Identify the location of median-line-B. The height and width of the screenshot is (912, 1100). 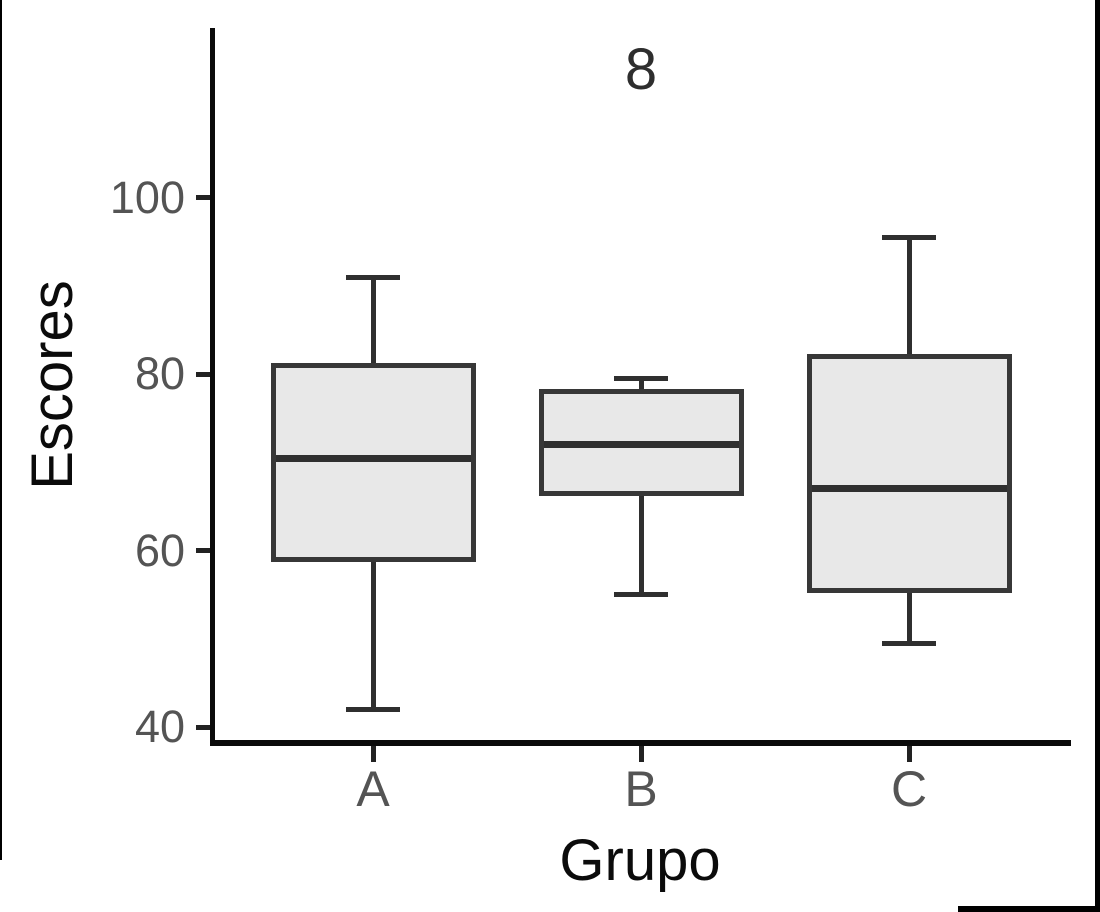
(641, 445).